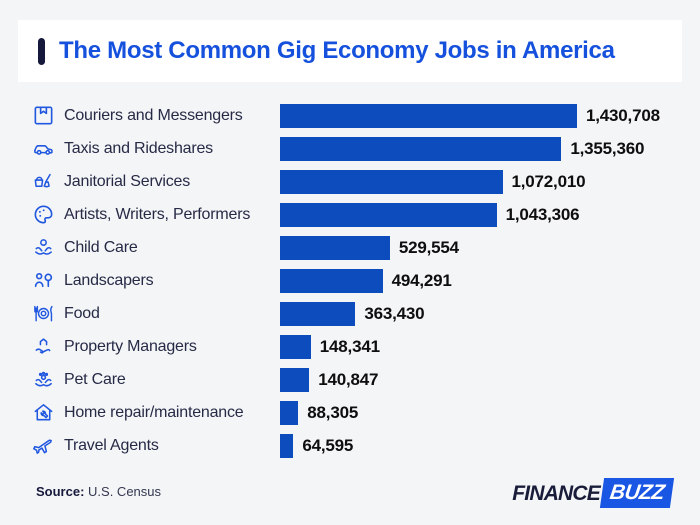 The width and height of the screenshot is (700, 525). Describe the element at coordinates (43, 214) in the screenshot. I see `palette-icon` at that location.